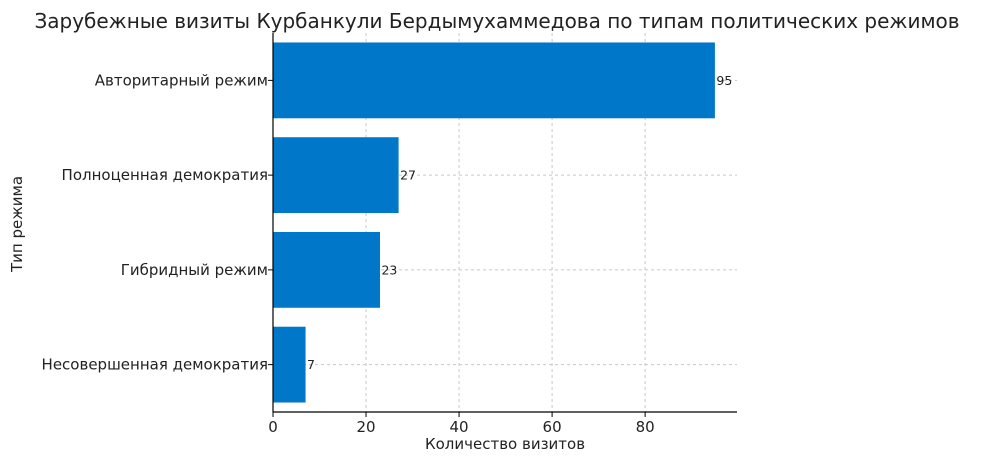  Describe the element at coordinates (165, 175) in the screenshot. I see `y-tick-label-1: Полноценная демократия` at that location.